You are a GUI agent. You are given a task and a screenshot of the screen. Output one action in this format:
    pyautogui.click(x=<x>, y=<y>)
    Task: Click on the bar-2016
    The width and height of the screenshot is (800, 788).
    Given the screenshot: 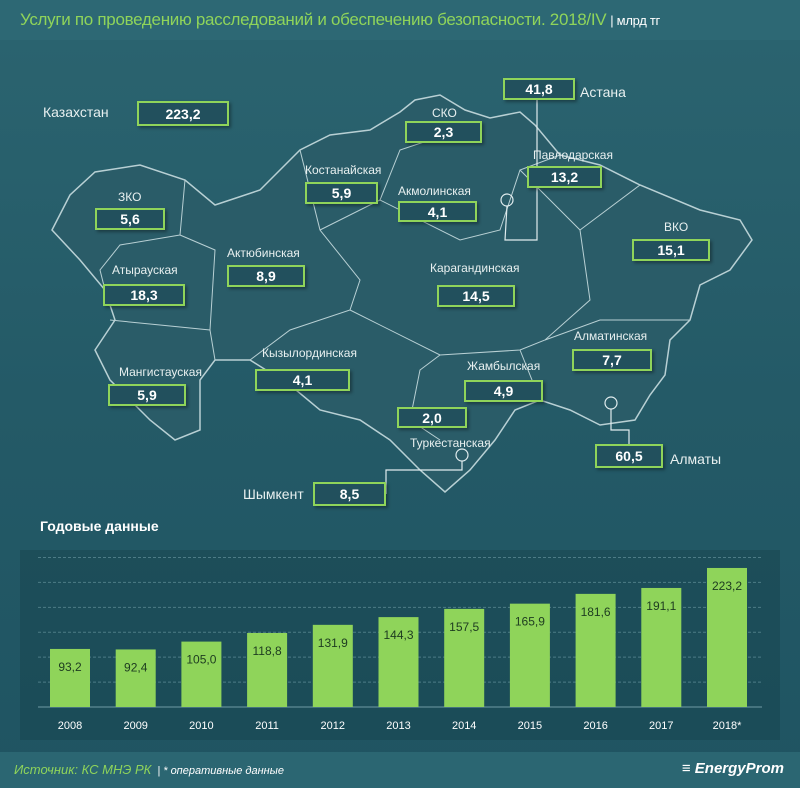 What is the action you would take?
    pyautogui.click(x=595, y=650)
    